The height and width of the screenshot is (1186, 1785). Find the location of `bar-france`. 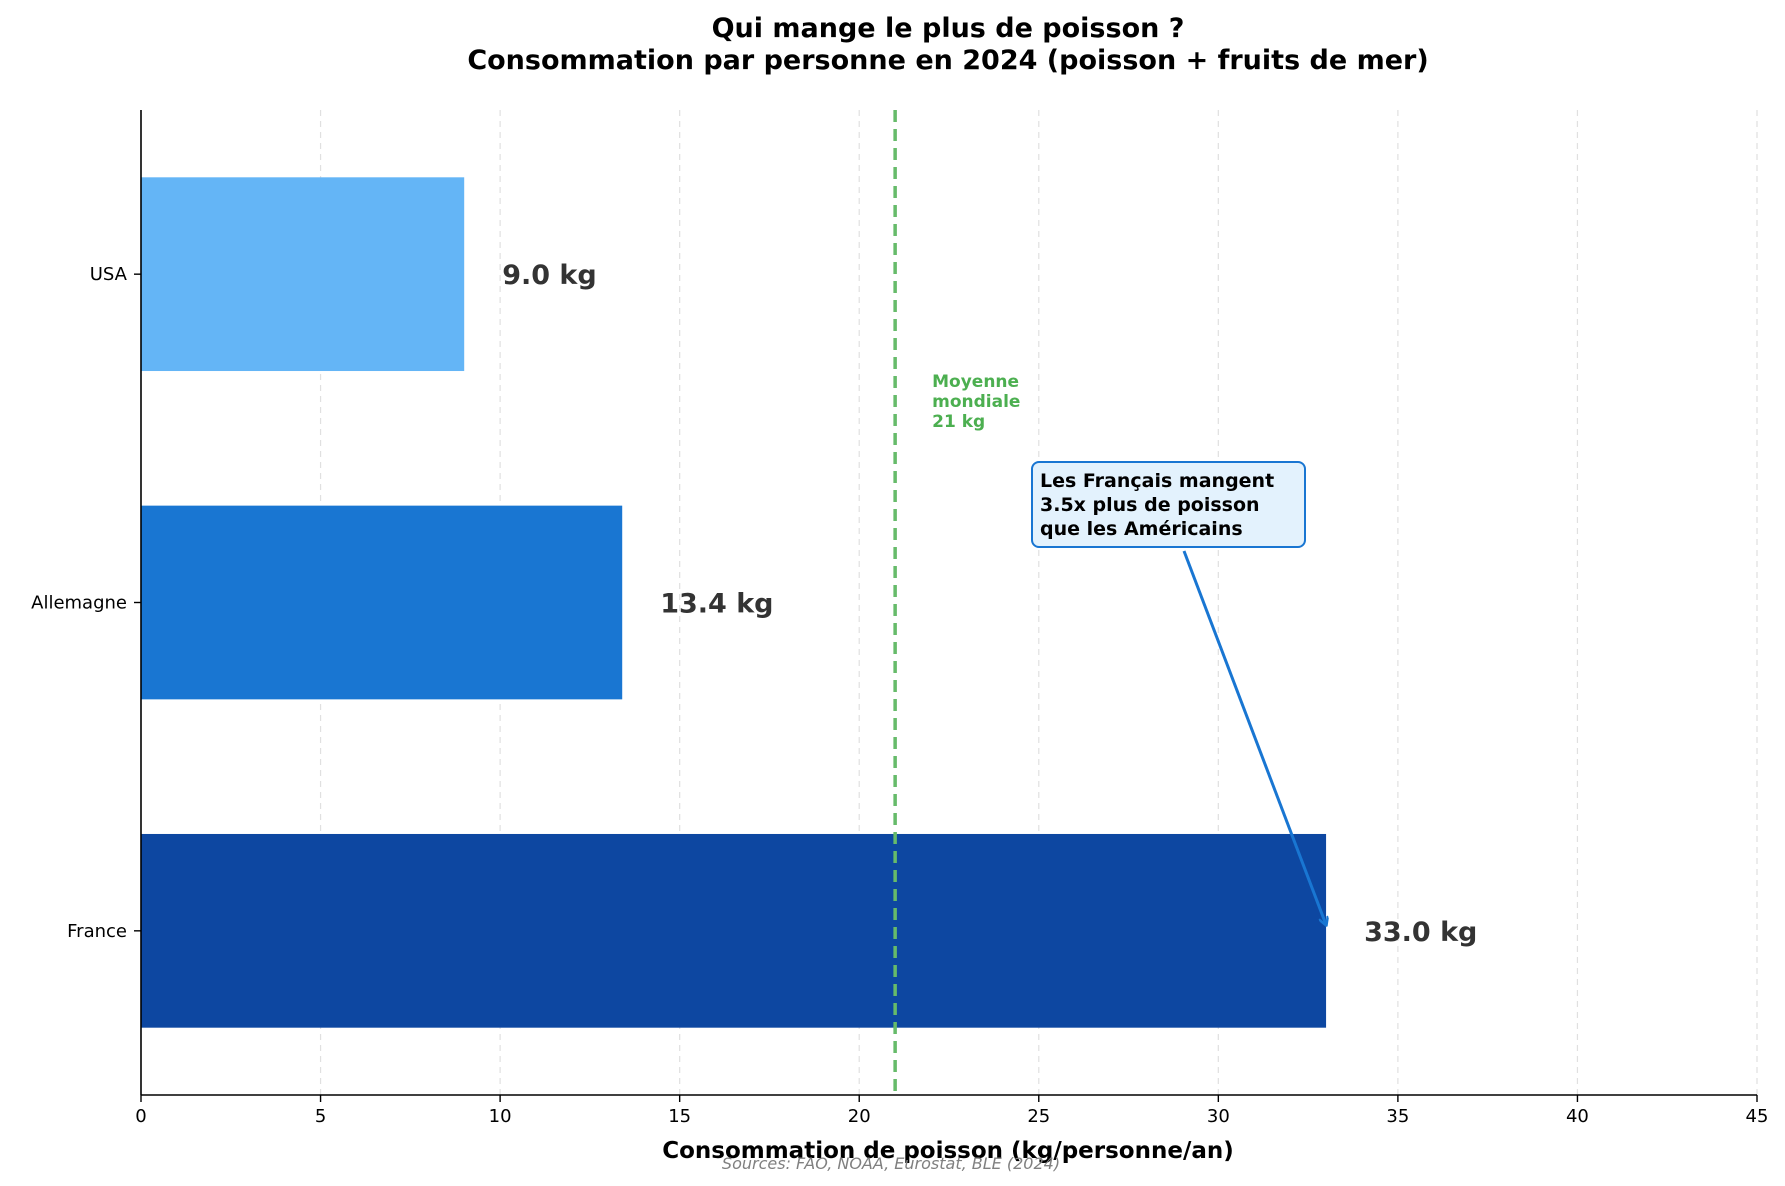

bar-france is located at coordinates (734, 930).